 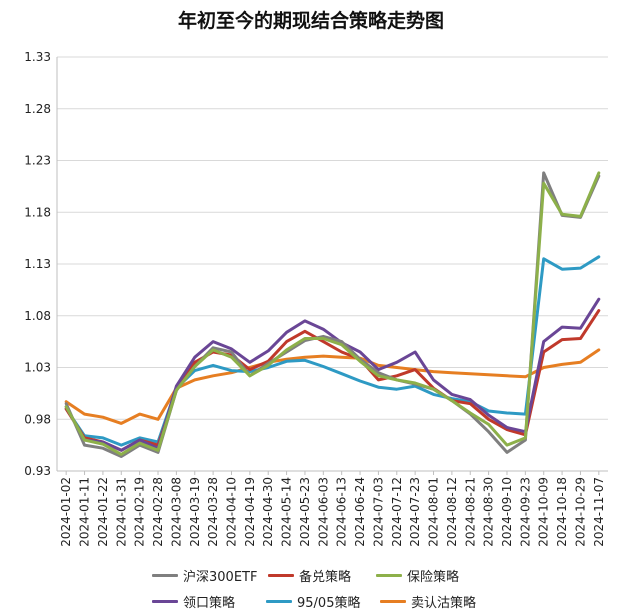 I want to click on x-tick-label: 2024-09-23, so click(x=525, y=512).